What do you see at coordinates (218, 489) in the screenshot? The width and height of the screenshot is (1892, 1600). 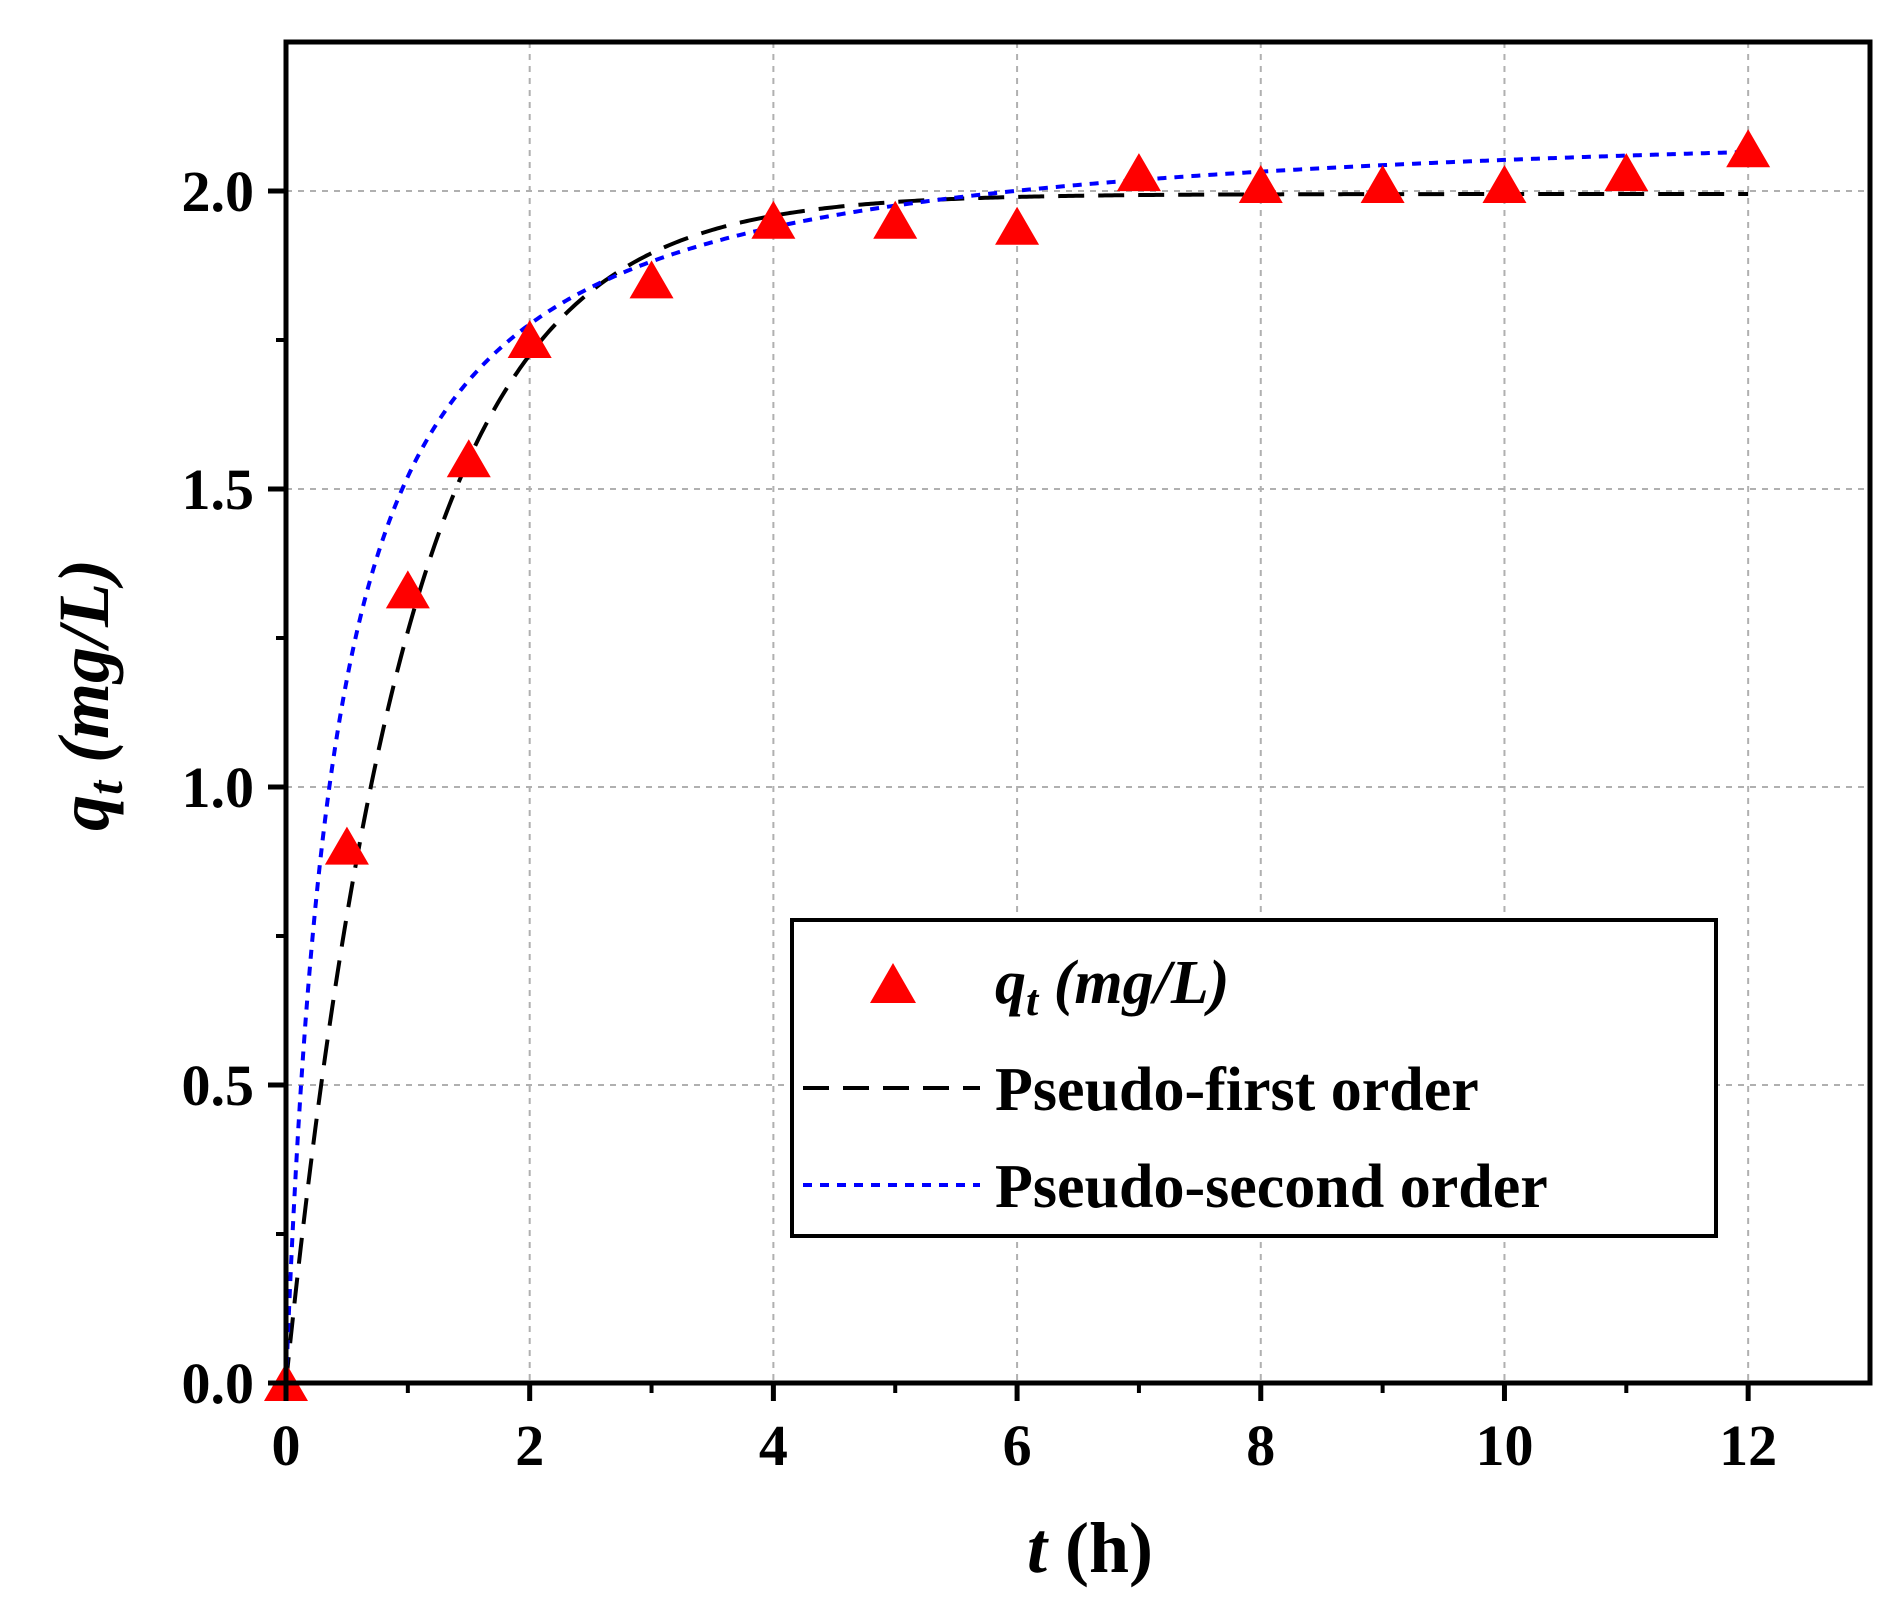 I see `y-tick-label-3: 1.5` at bounding box center [218, 489].